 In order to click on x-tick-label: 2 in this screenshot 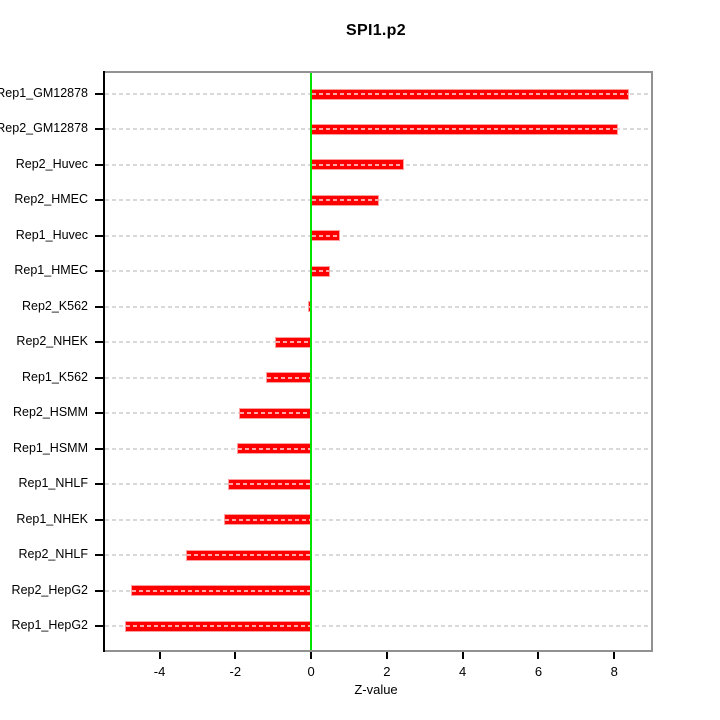, I will do `click(387, 671)`.